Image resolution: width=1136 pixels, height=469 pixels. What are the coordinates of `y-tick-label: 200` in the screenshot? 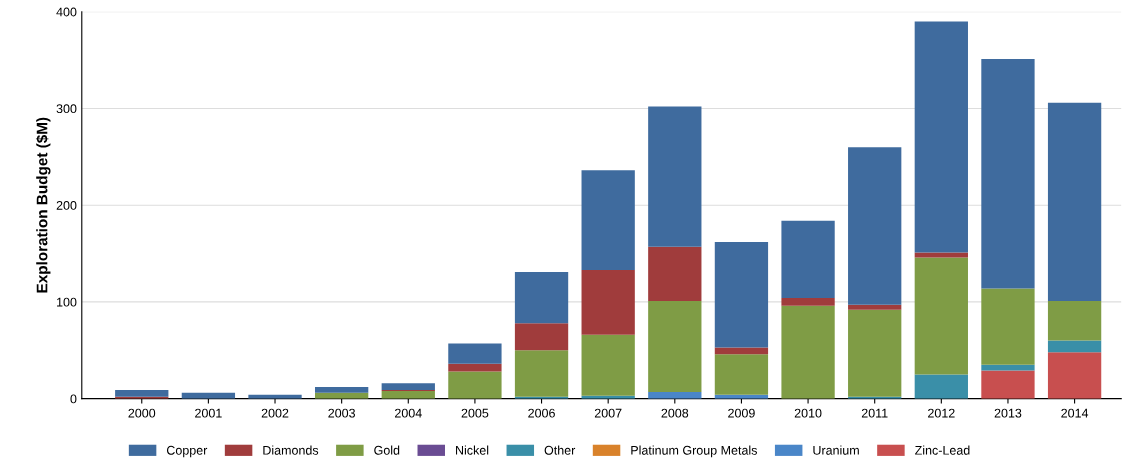 It's located at (66, 205).